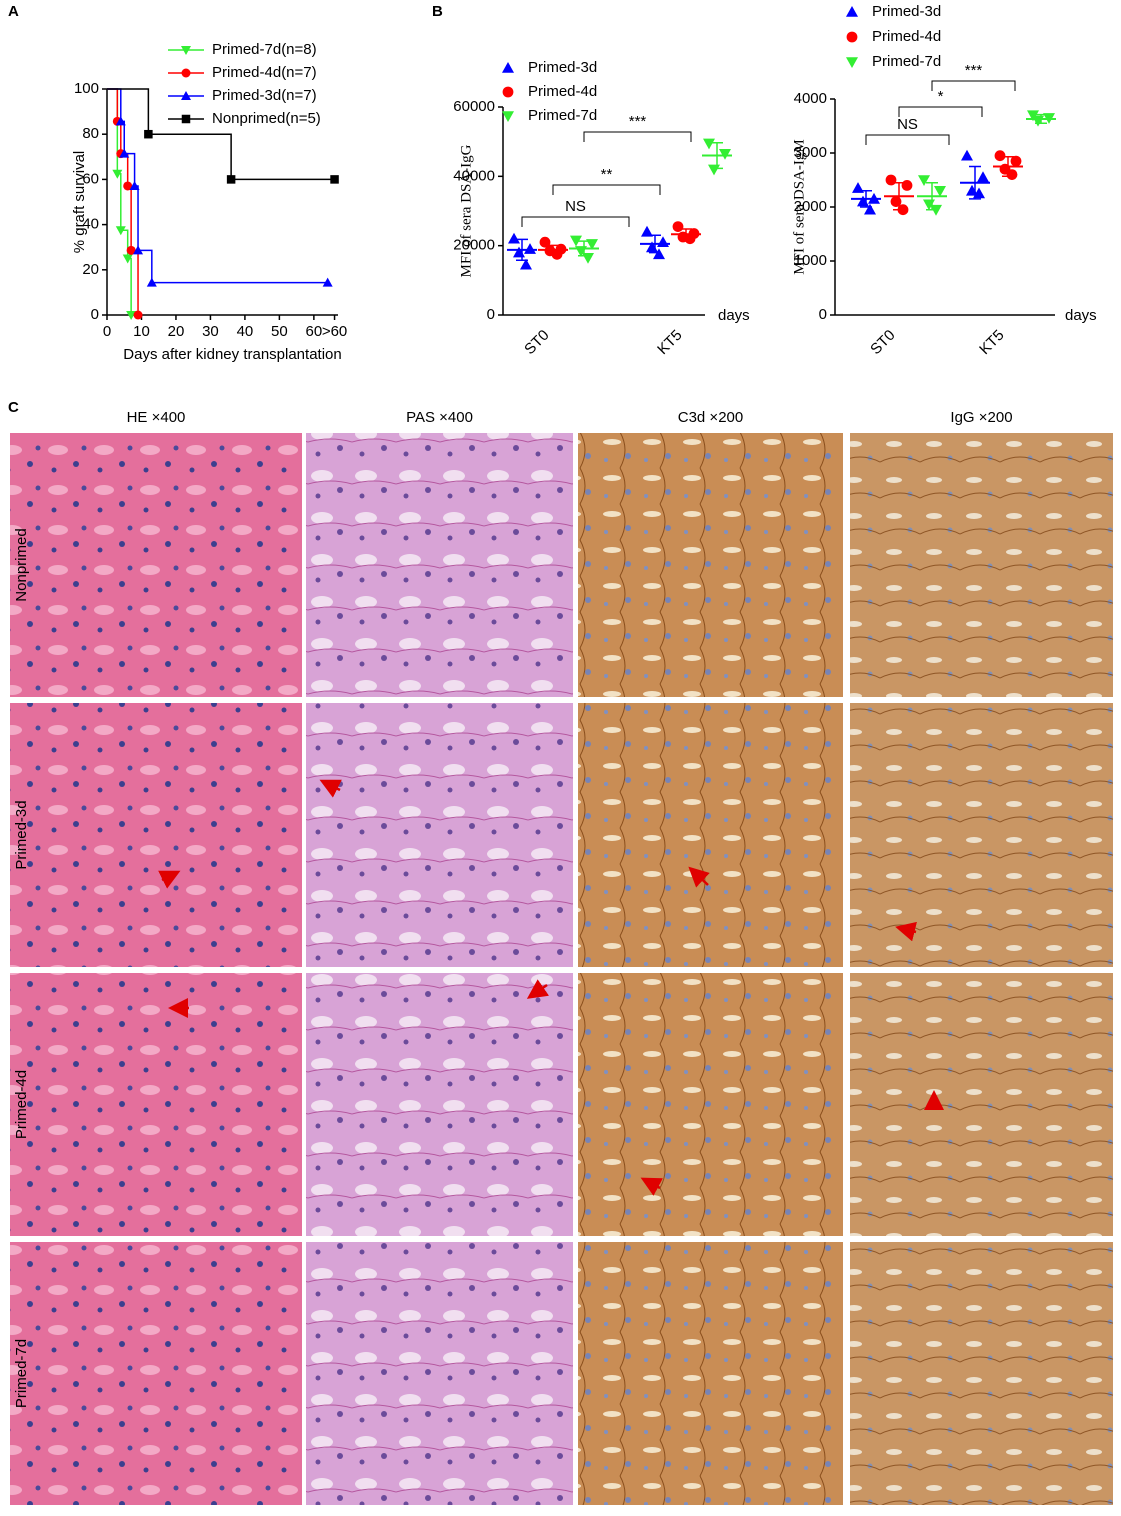 The image size is (1121, 1516). Describe the element at coordinates (607, 174) in the screenshot. I see `significance-label: **` at that location.